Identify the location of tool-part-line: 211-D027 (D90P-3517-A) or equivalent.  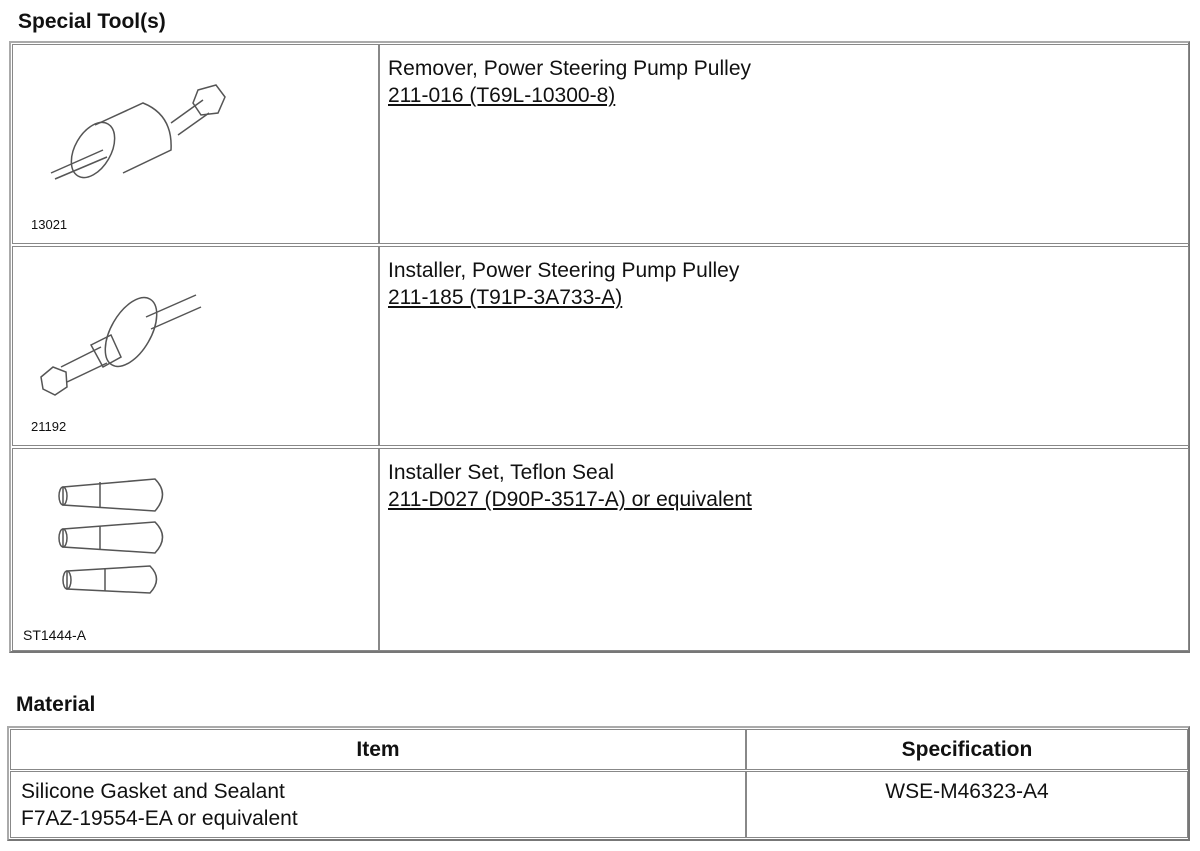
(570, 499).